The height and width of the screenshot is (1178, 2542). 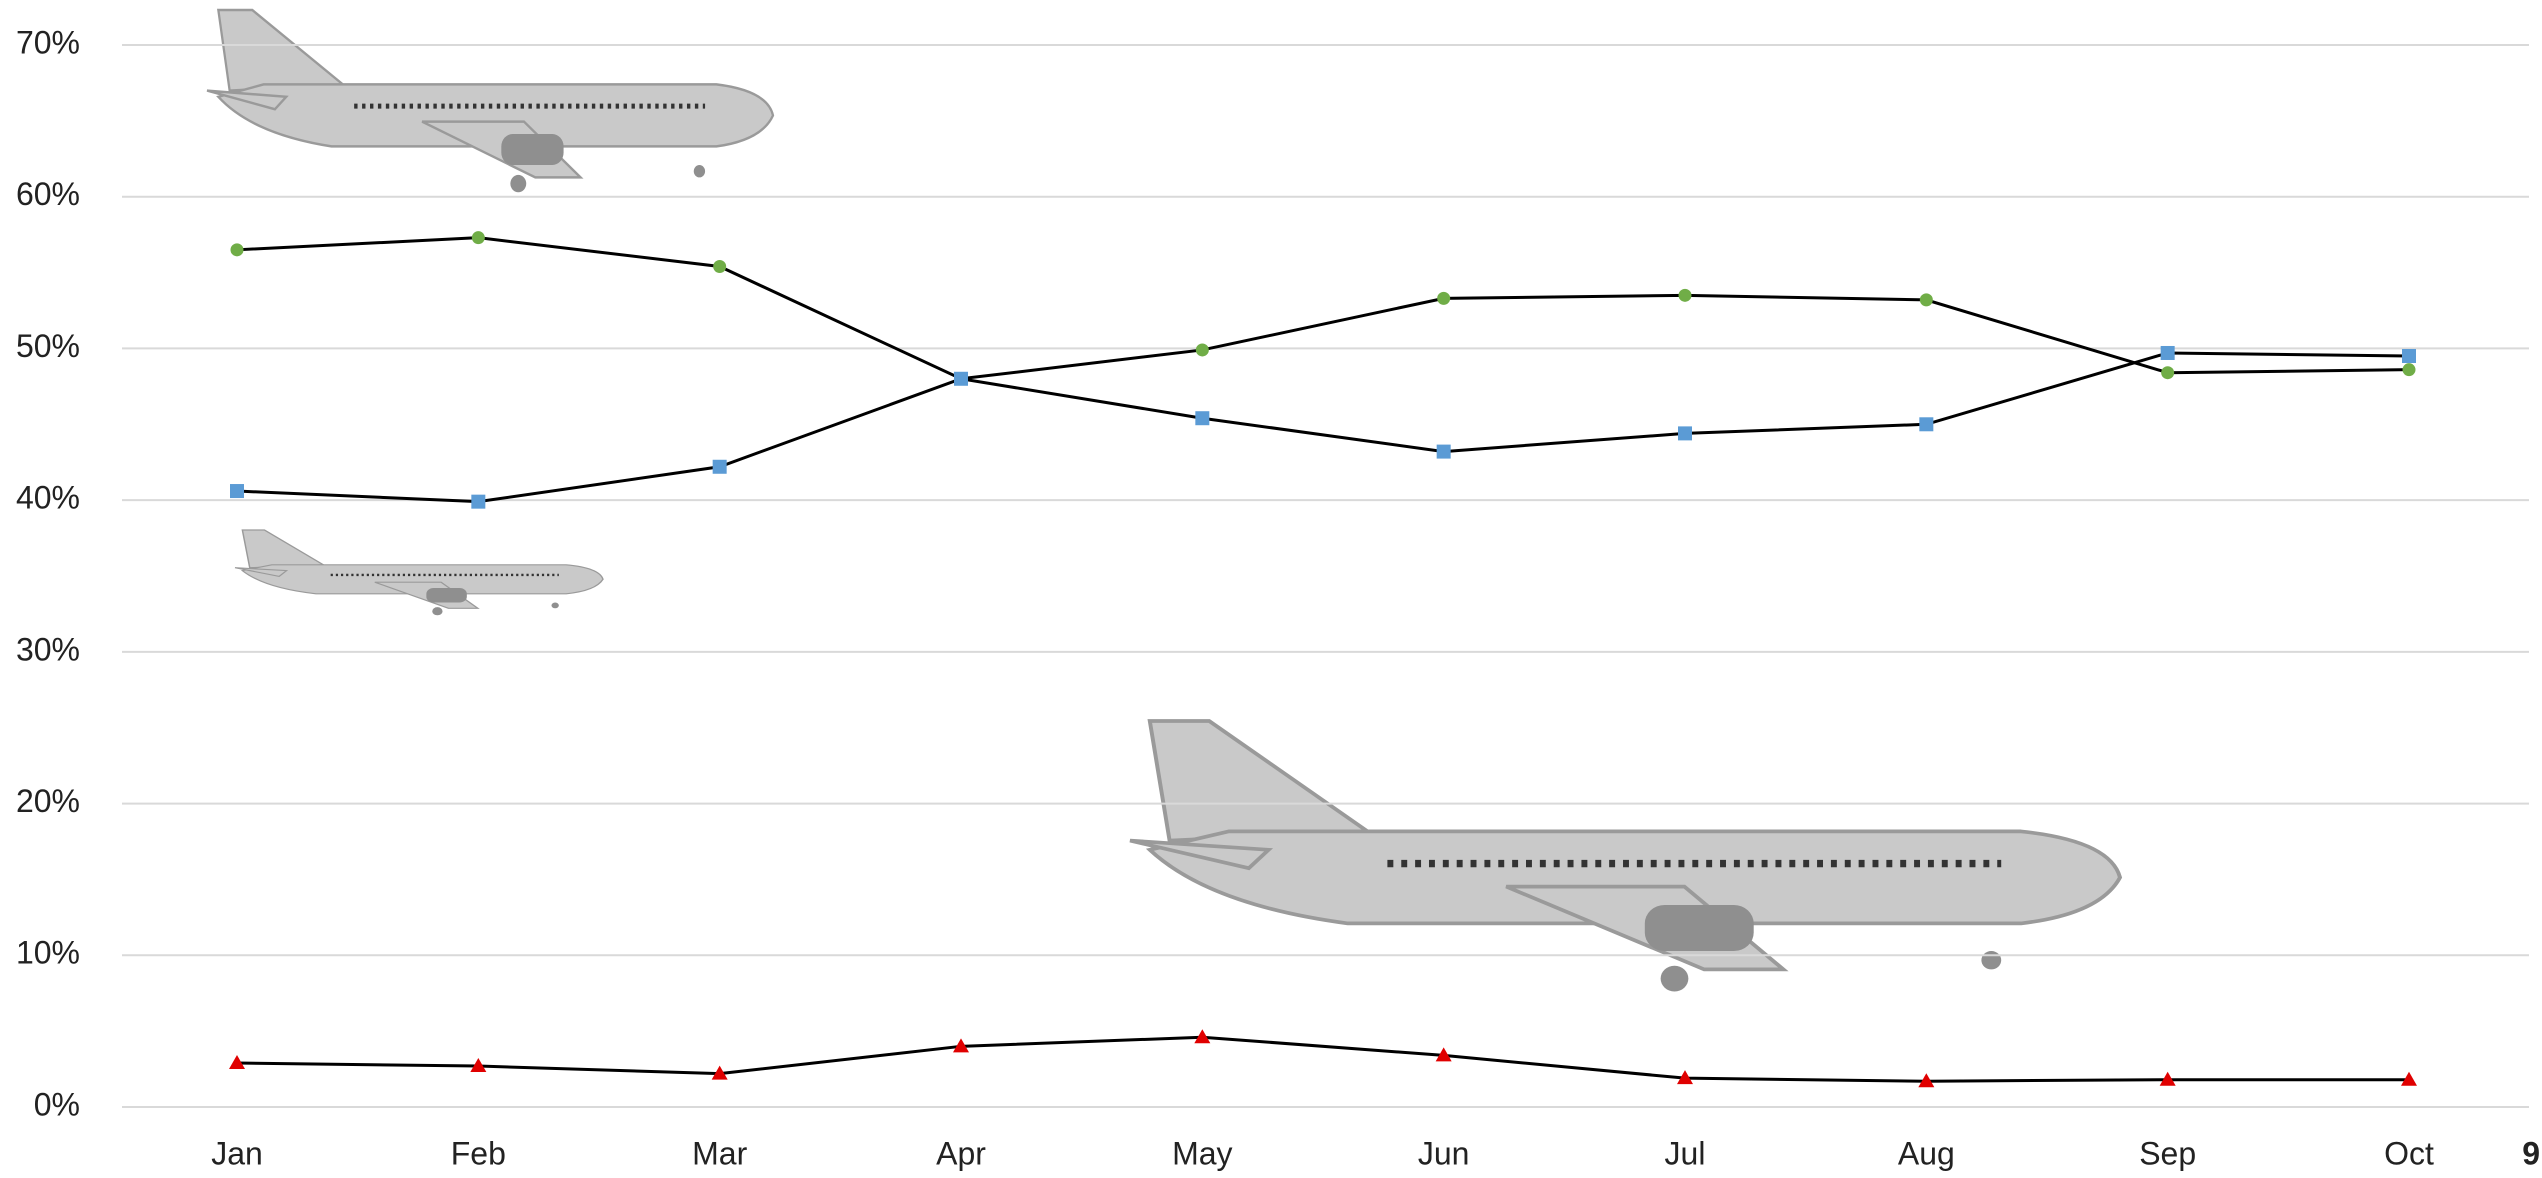 What do you see at coordinates (2531, 1153) in the screenshot?
I see `page-number: 9` at bounding box center [2531, 1153].